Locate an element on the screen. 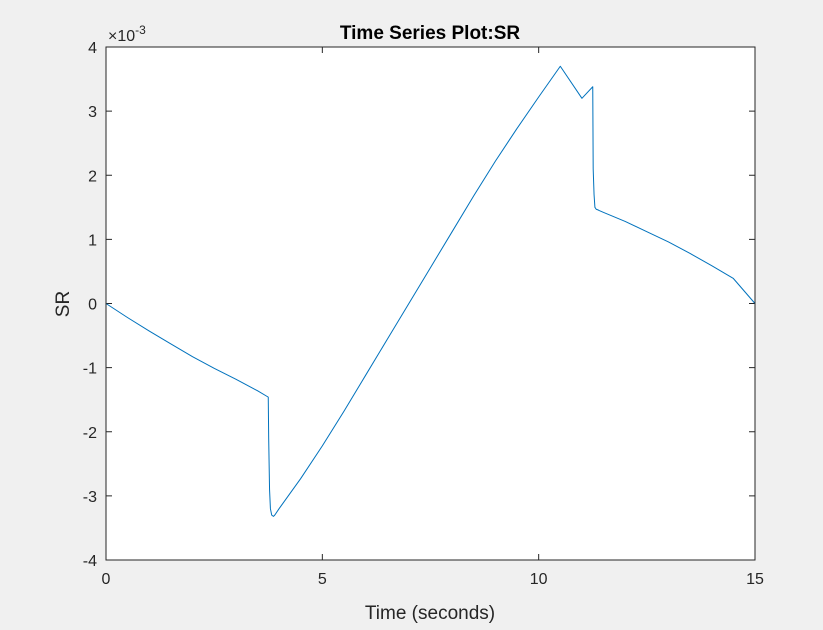 The width and height of the screenshot is (823, 630). y-tick-label: -1 is located at coordinates (90, 369).